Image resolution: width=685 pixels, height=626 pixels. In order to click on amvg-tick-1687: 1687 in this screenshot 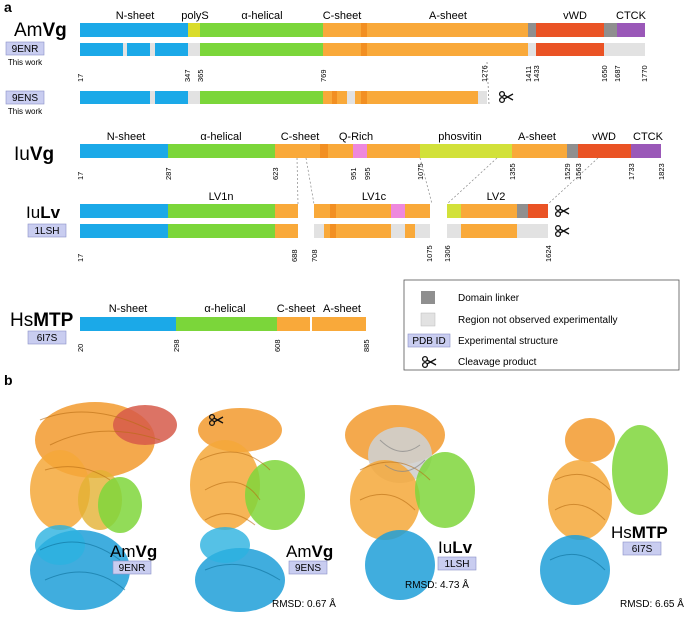, I will do `click(617, 73)`.